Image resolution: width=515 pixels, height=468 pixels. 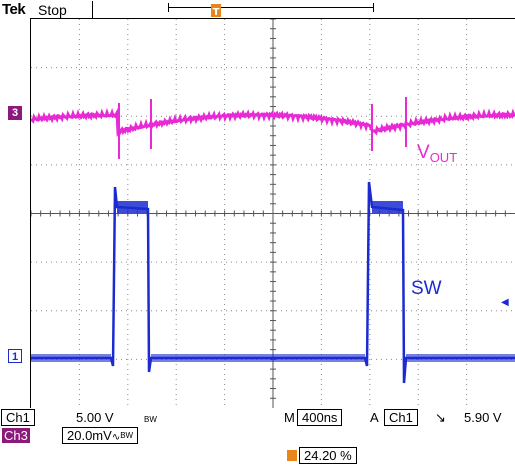 What do you see at coordinates (289, 417) in the screenshot?
I see `timebase-prefix: M` at bounding box center [289, 417].